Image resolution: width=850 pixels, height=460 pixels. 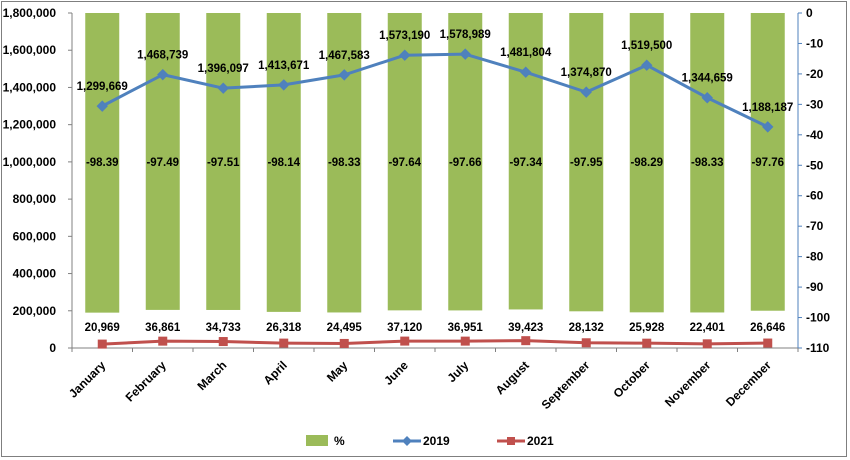 What do you see at coordinates (631, 379) in the screenshot?
I see `x-category-label: October` at bounding box center [631, 379].